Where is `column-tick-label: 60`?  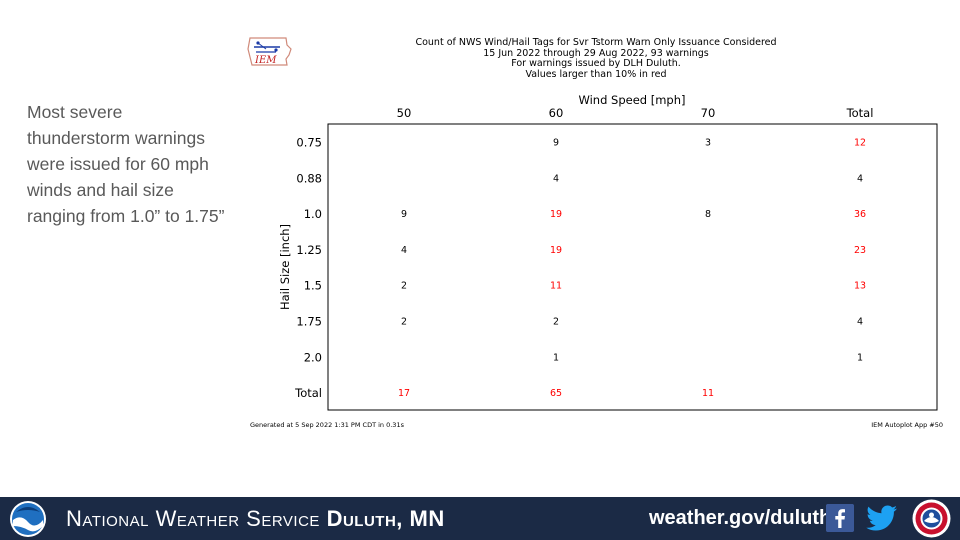
column-tick-label: 60 is located at coordinates (556, 113).